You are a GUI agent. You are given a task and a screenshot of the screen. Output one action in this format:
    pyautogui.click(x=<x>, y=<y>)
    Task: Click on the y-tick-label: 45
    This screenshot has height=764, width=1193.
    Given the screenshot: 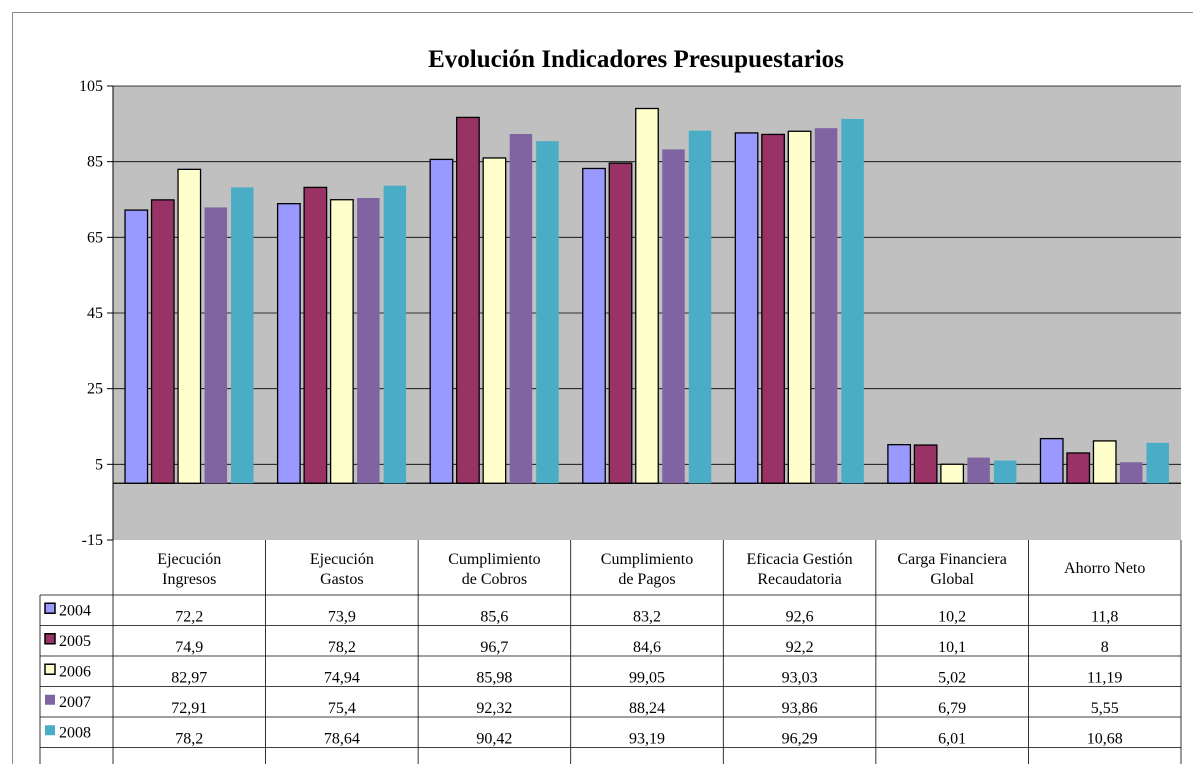 What is the action you would take?
    pyautogui.click(x=95, y=313)
    